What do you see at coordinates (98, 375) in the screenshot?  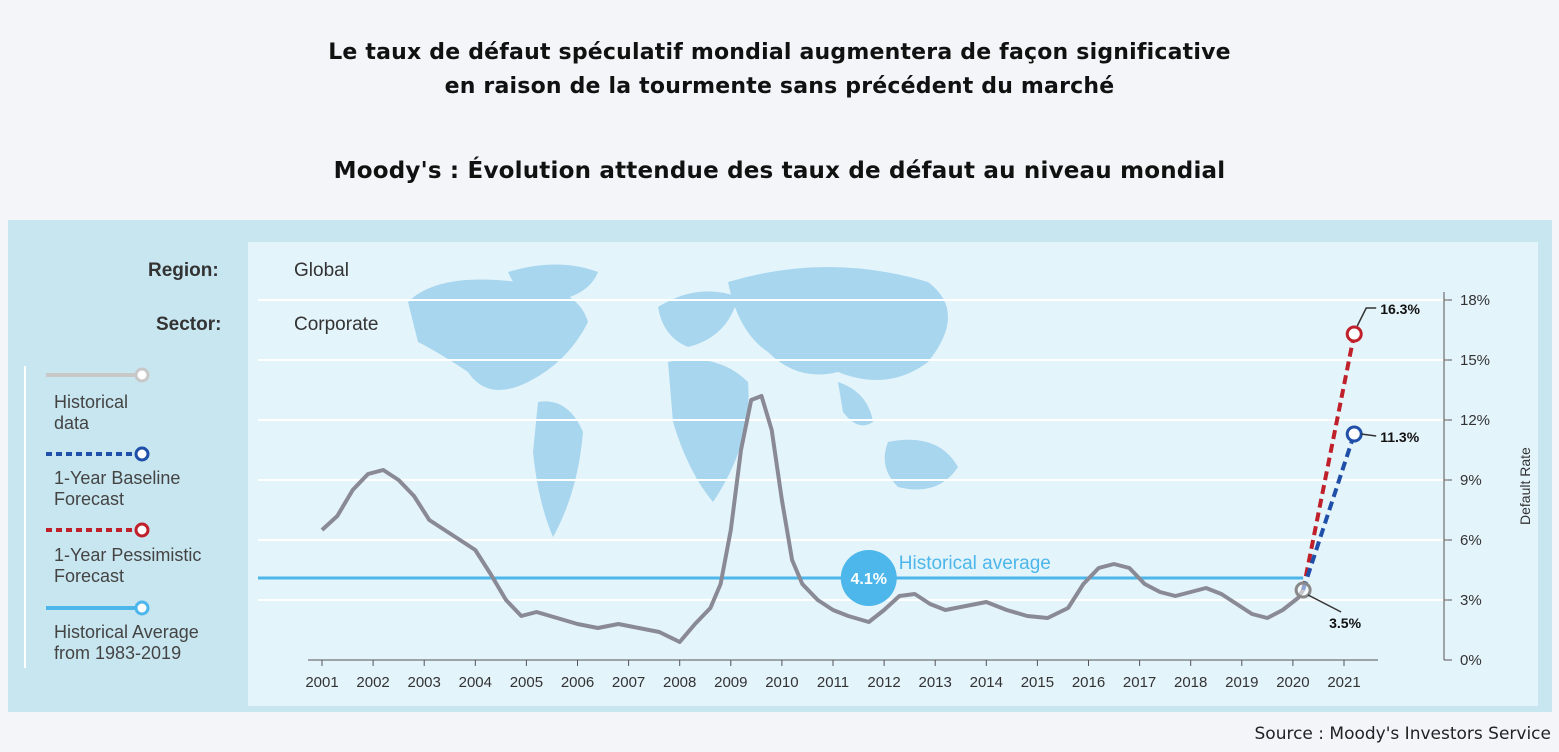 I see `legend-historical-swatch` at bounding box center [98, 375].